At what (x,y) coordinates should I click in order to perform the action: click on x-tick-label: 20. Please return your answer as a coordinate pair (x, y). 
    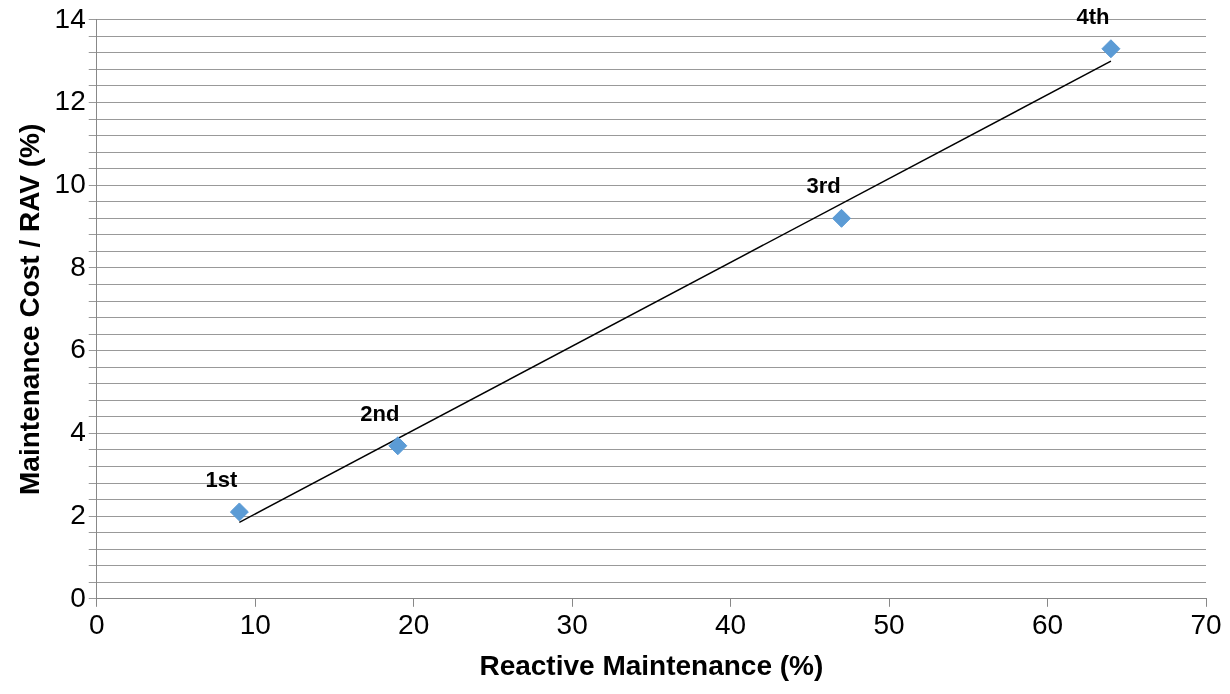
    Looking at the image, I should click on (414, 625).